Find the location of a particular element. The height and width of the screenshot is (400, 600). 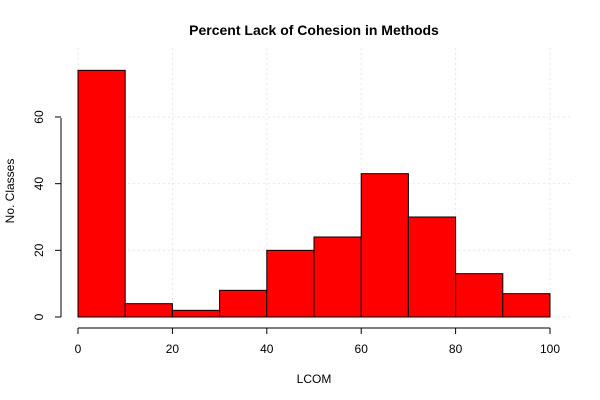

x-tick-label-20: 20 is located at coordinates (173, 349).